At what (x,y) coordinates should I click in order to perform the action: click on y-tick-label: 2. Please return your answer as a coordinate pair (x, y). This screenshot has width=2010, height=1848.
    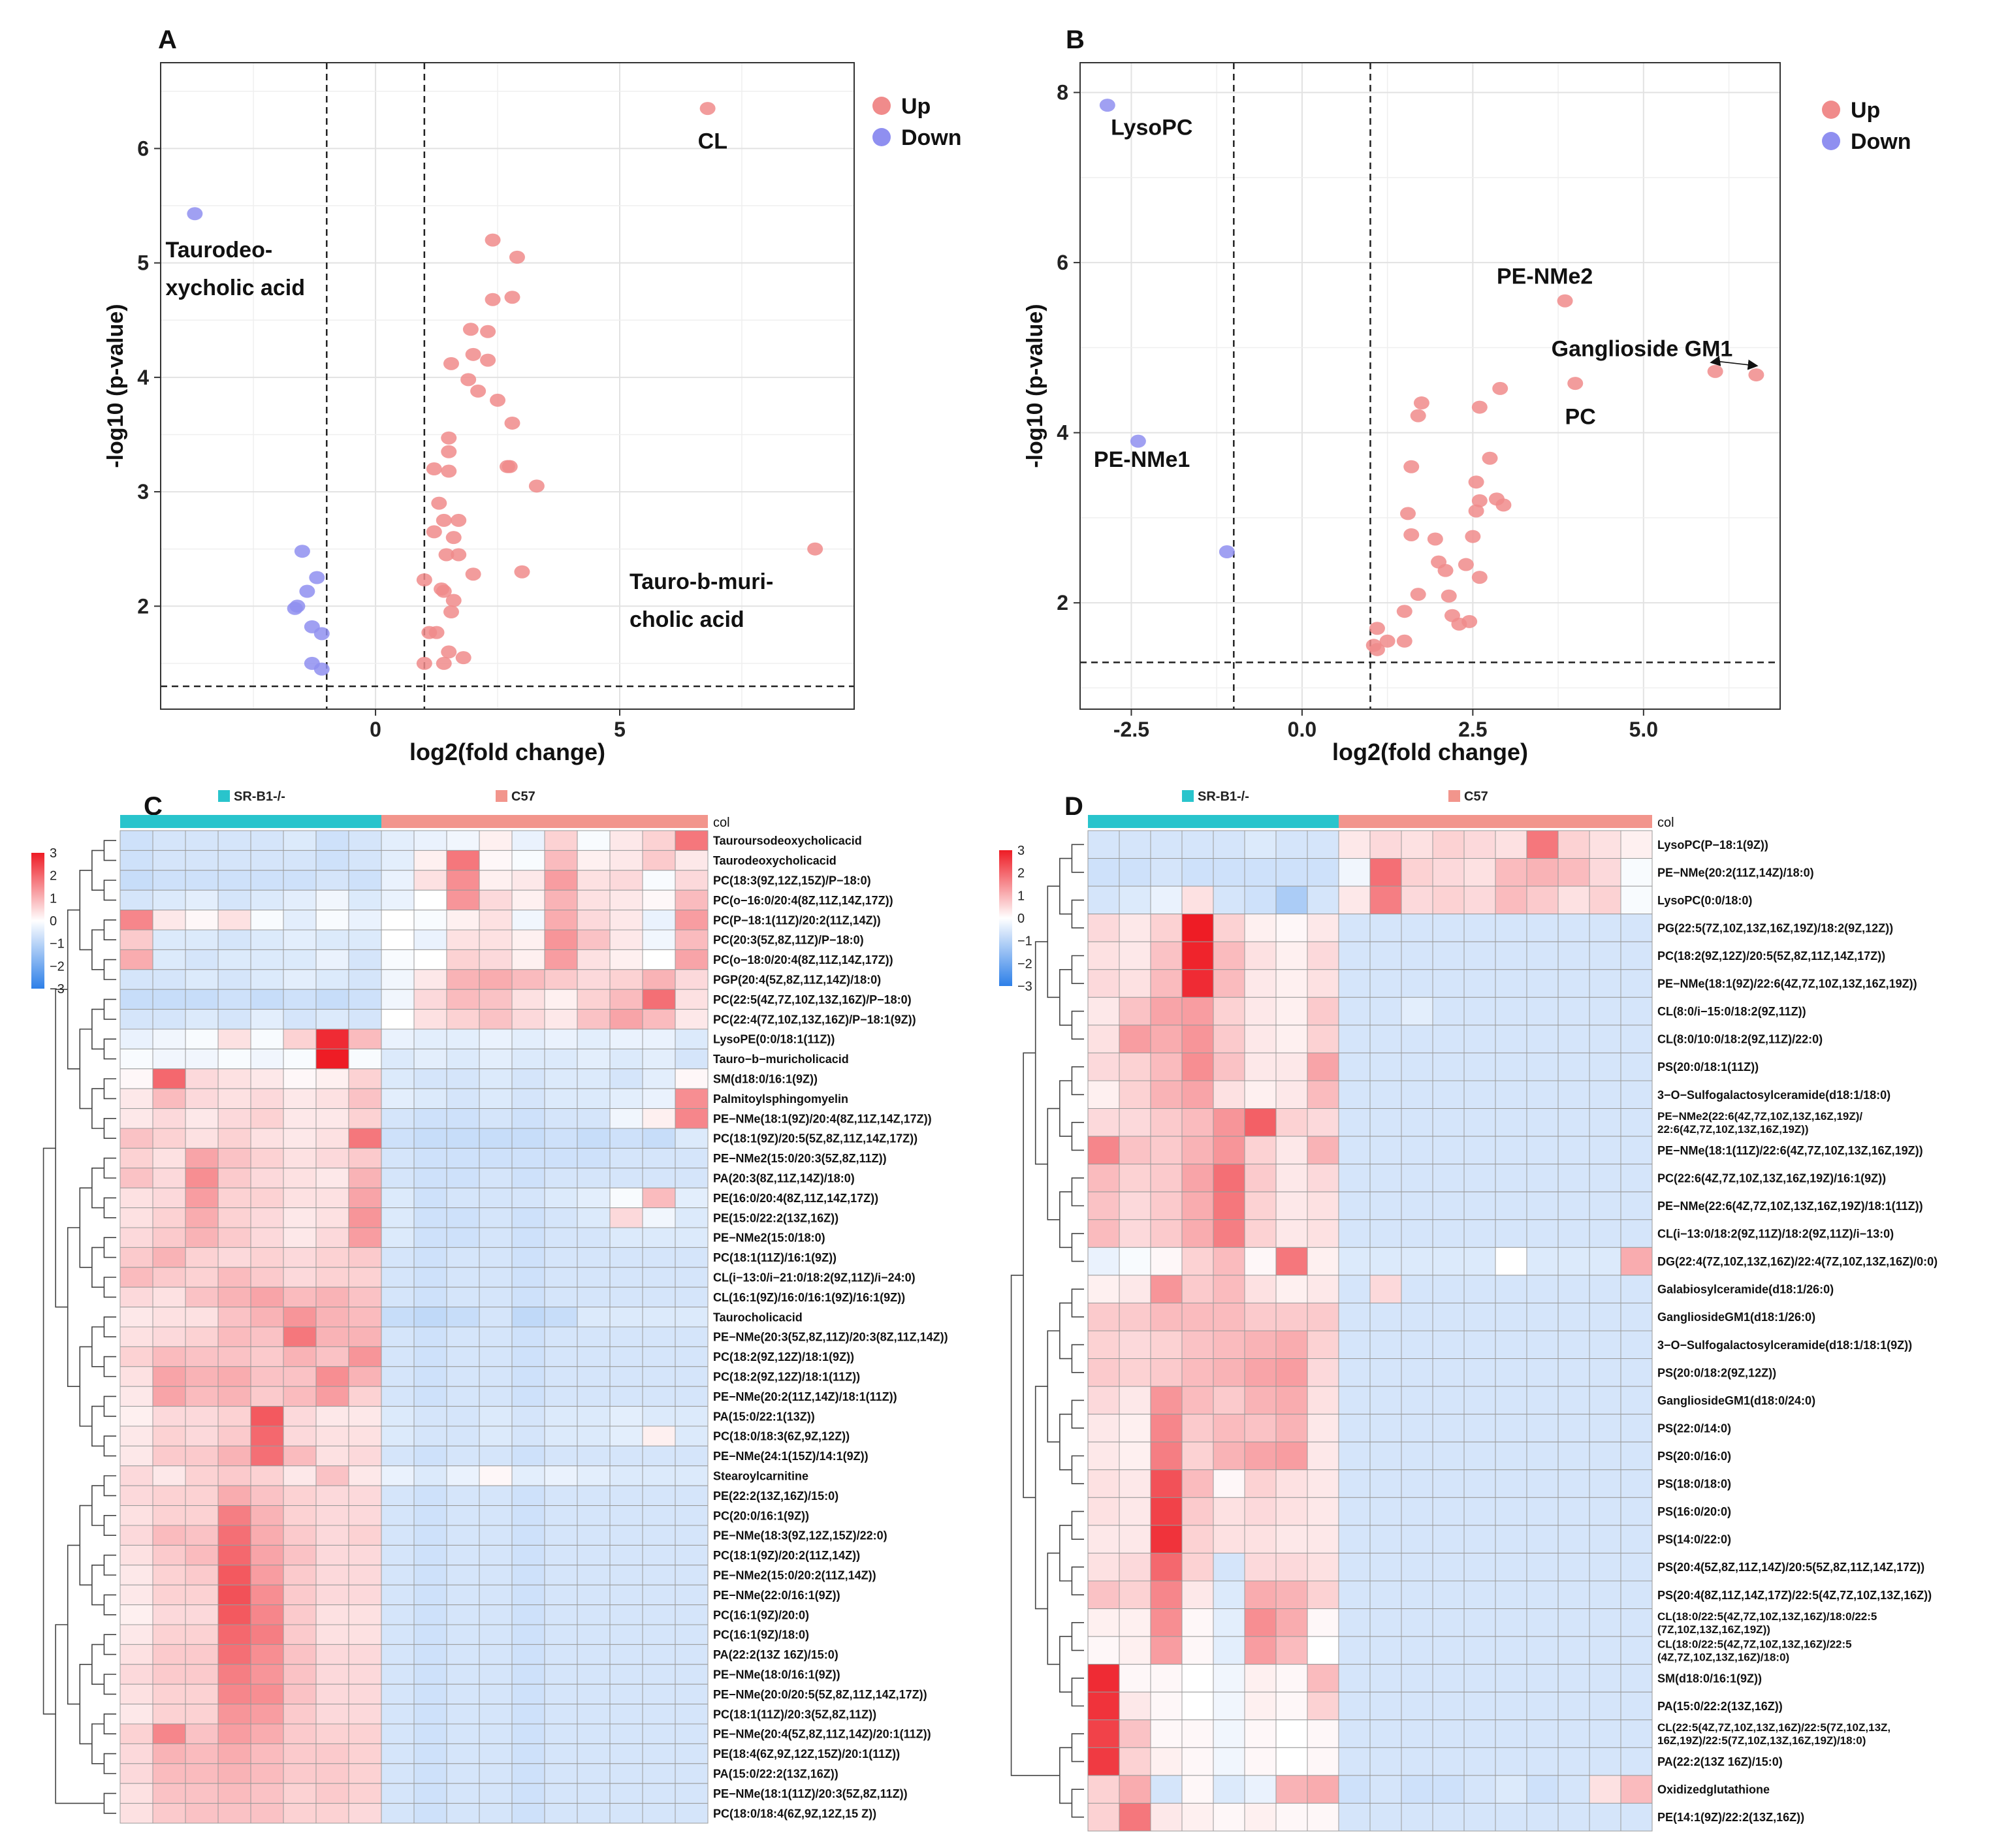
    Looking at the image, I should click on (1062, 602).